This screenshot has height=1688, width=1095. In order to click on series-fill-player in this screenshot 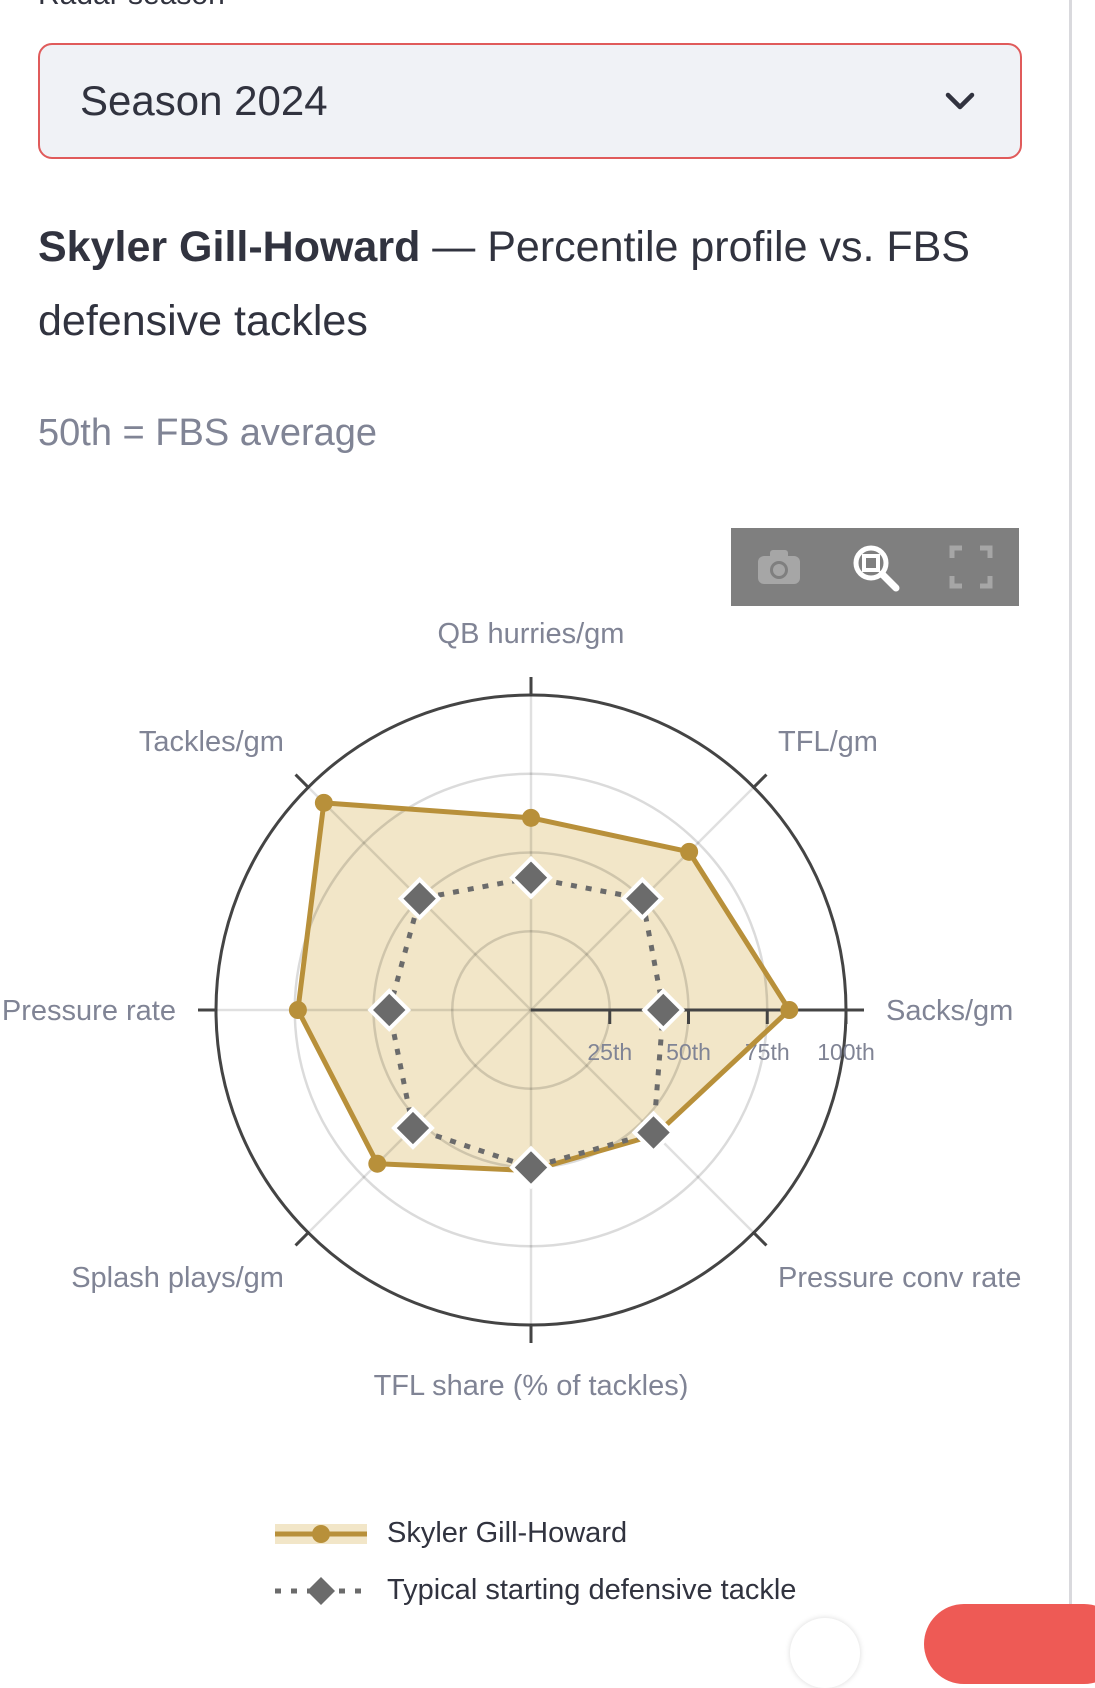, I will do `click(543, 986)`.